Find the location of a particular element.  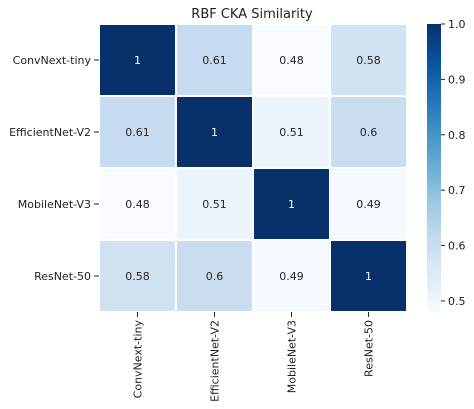

colorbar-tick-label: 0.6 is located at coordinates (457, 246).